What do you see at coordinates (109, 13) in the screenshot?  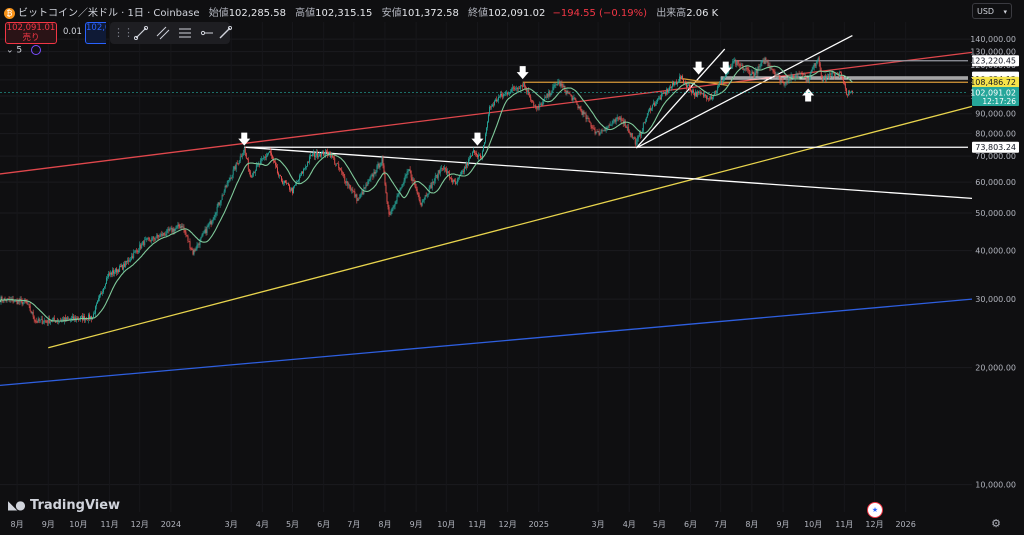 I see `symbol-title: ビットコイン／米ドル · 1日 · Coinbase` at bounding box center [109, 13].